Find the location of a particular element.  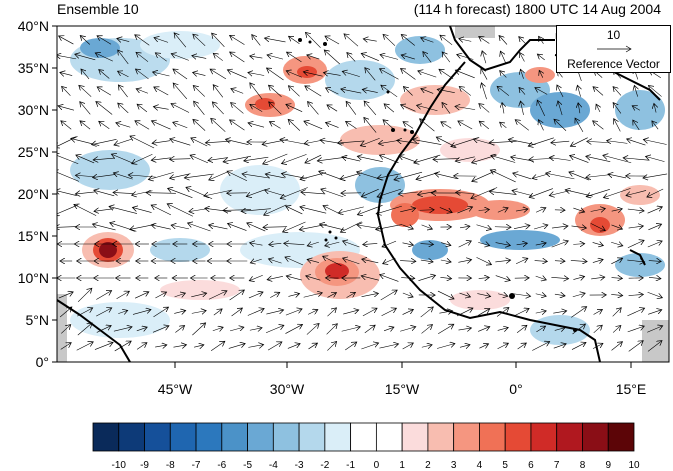

colorbar-label: 9 is located at coordinates (608, 465).